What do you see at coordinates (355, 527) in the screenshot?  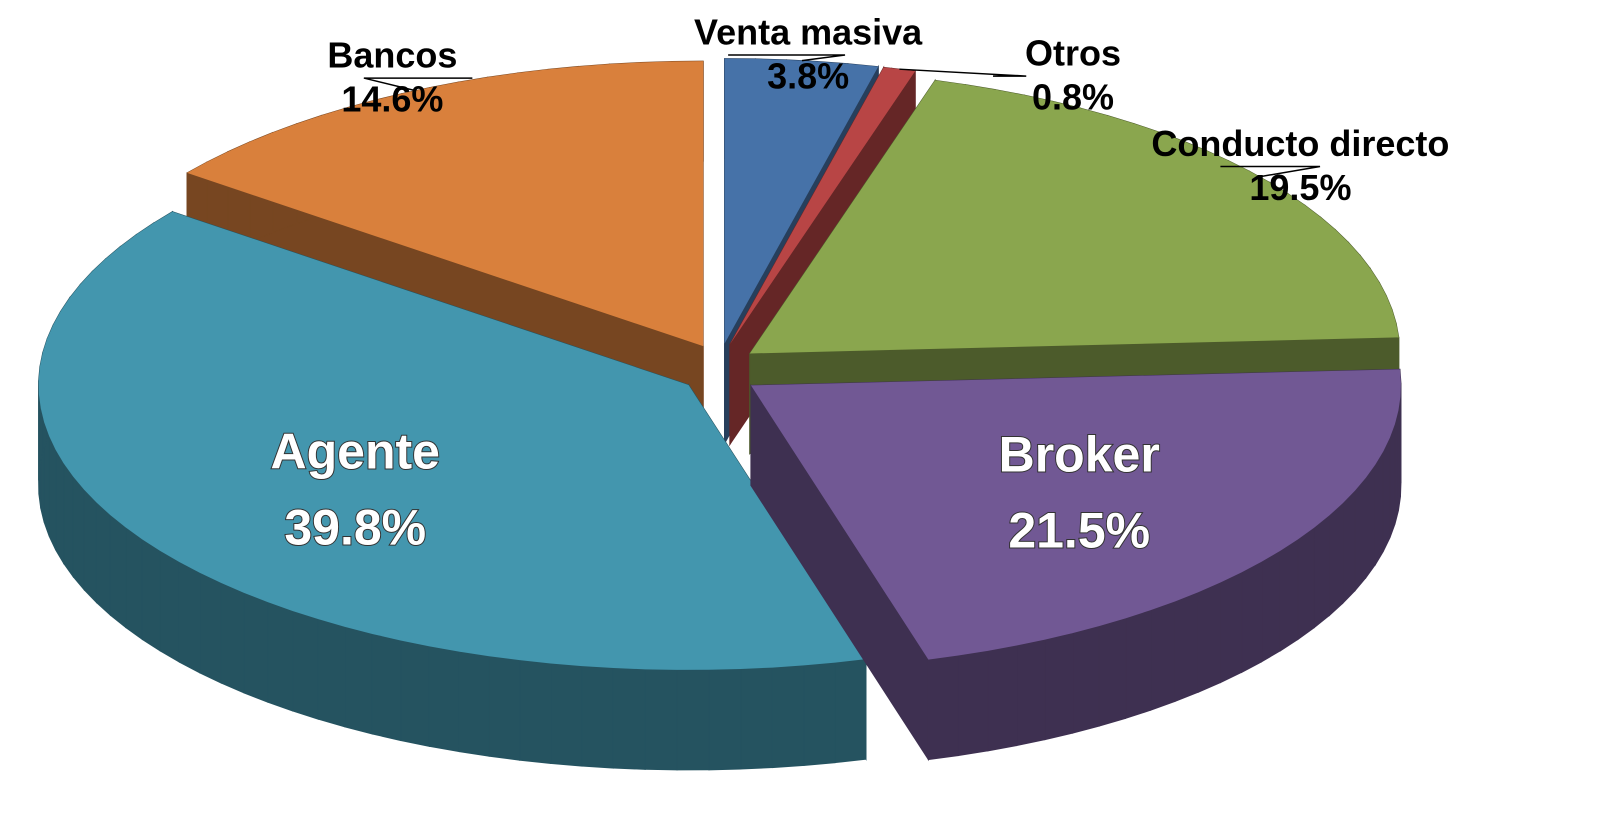 I see `slice-value-label: 39.8%` at bounding box center [355, 527].